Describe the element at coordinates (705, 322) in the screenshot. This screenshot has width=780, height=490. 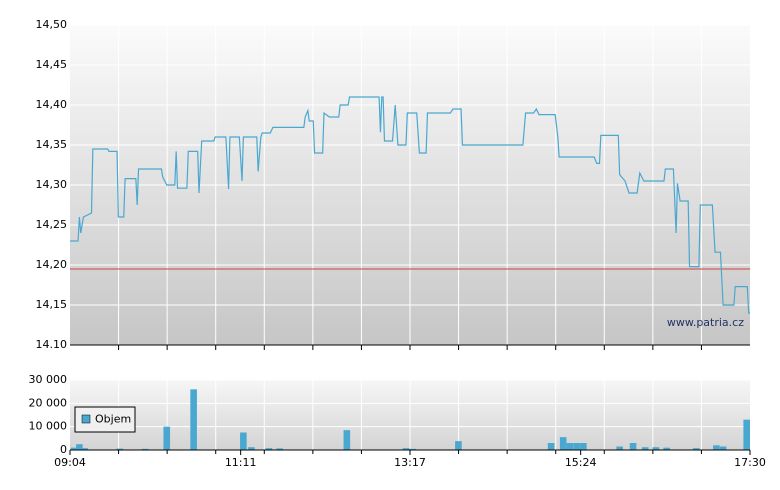
I see `watermark: www.patria.cz` at that location.